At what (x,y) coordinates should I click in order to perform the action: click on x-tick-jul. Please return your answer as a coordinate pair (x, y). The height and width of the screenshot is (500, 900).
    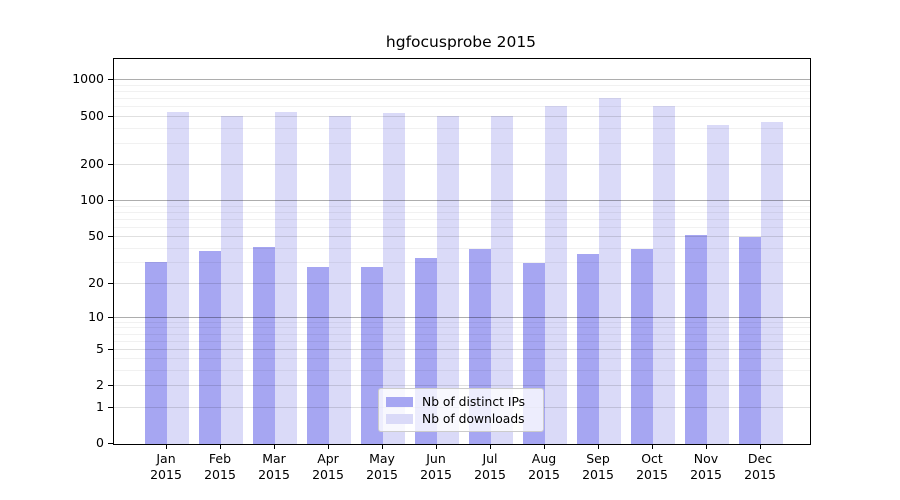
    Looking at the image, I should click on (490, 446).